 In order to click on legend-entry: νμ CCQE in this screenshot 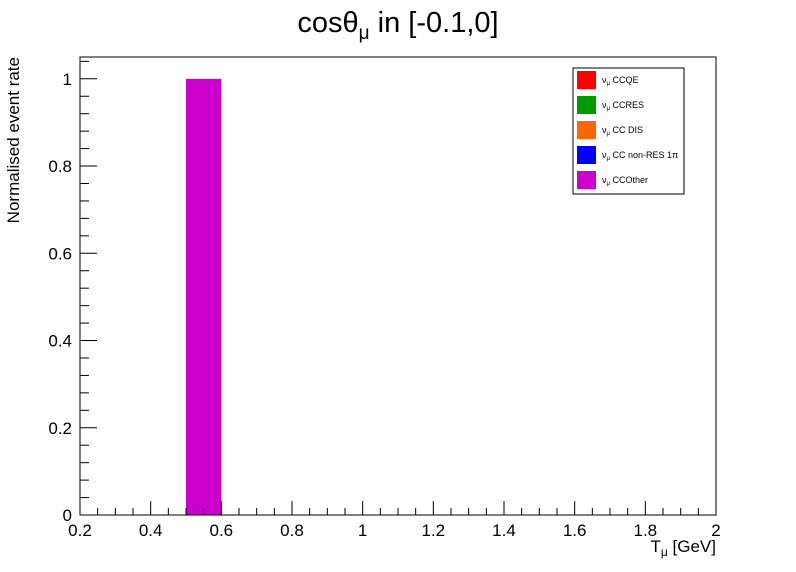, I will do `click(607, 80)`.